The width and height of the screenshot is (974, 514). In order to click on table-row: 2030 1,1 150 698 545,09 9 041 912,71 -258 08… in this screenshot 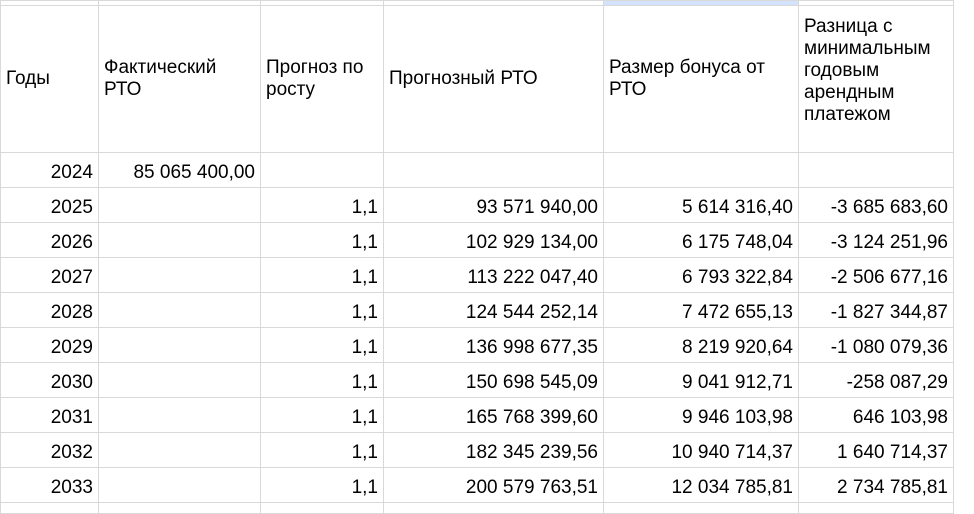, I will do `click(477, 380)`.